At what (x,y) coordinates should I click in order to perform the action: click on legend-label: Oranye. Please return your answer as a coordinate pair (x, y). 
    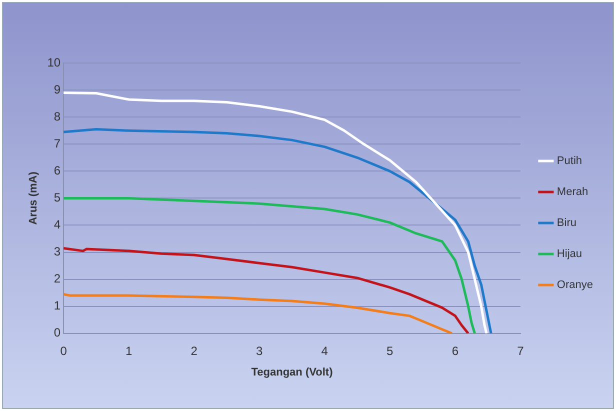
    Looking at the image, I should click on (575, 285).